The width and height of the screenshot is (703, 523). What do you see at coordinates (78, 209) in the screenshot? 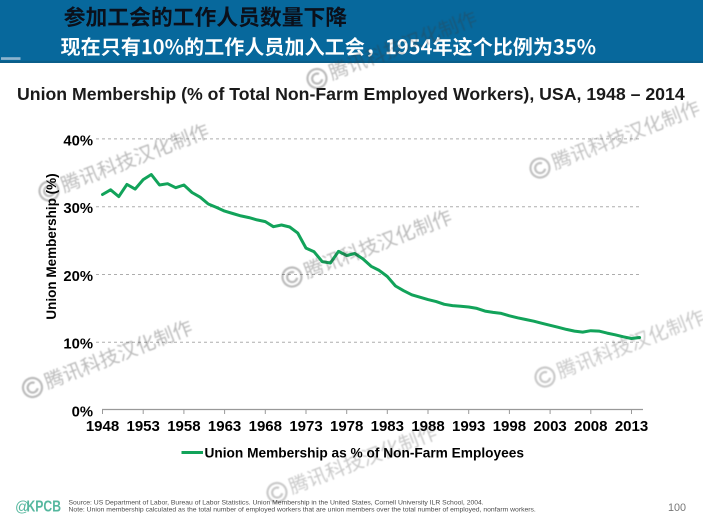
I see `svg-text: 30%` at bounding box center [78, 209].